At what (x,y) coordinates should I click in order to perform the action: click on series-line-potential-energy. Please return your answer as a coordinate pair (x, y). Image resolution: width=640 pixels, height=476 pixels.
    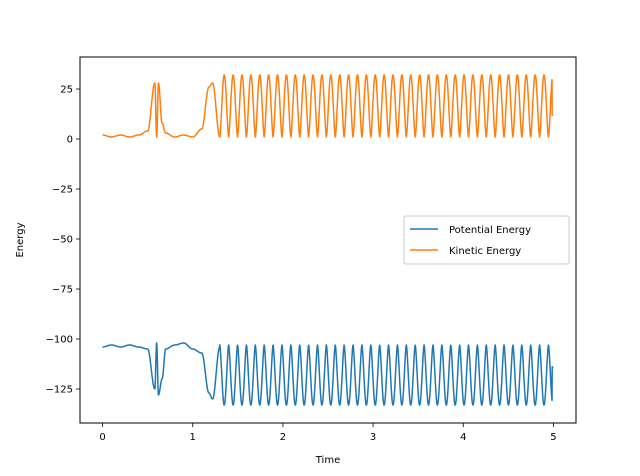
    Looking at the image, I should click on (328, 374).